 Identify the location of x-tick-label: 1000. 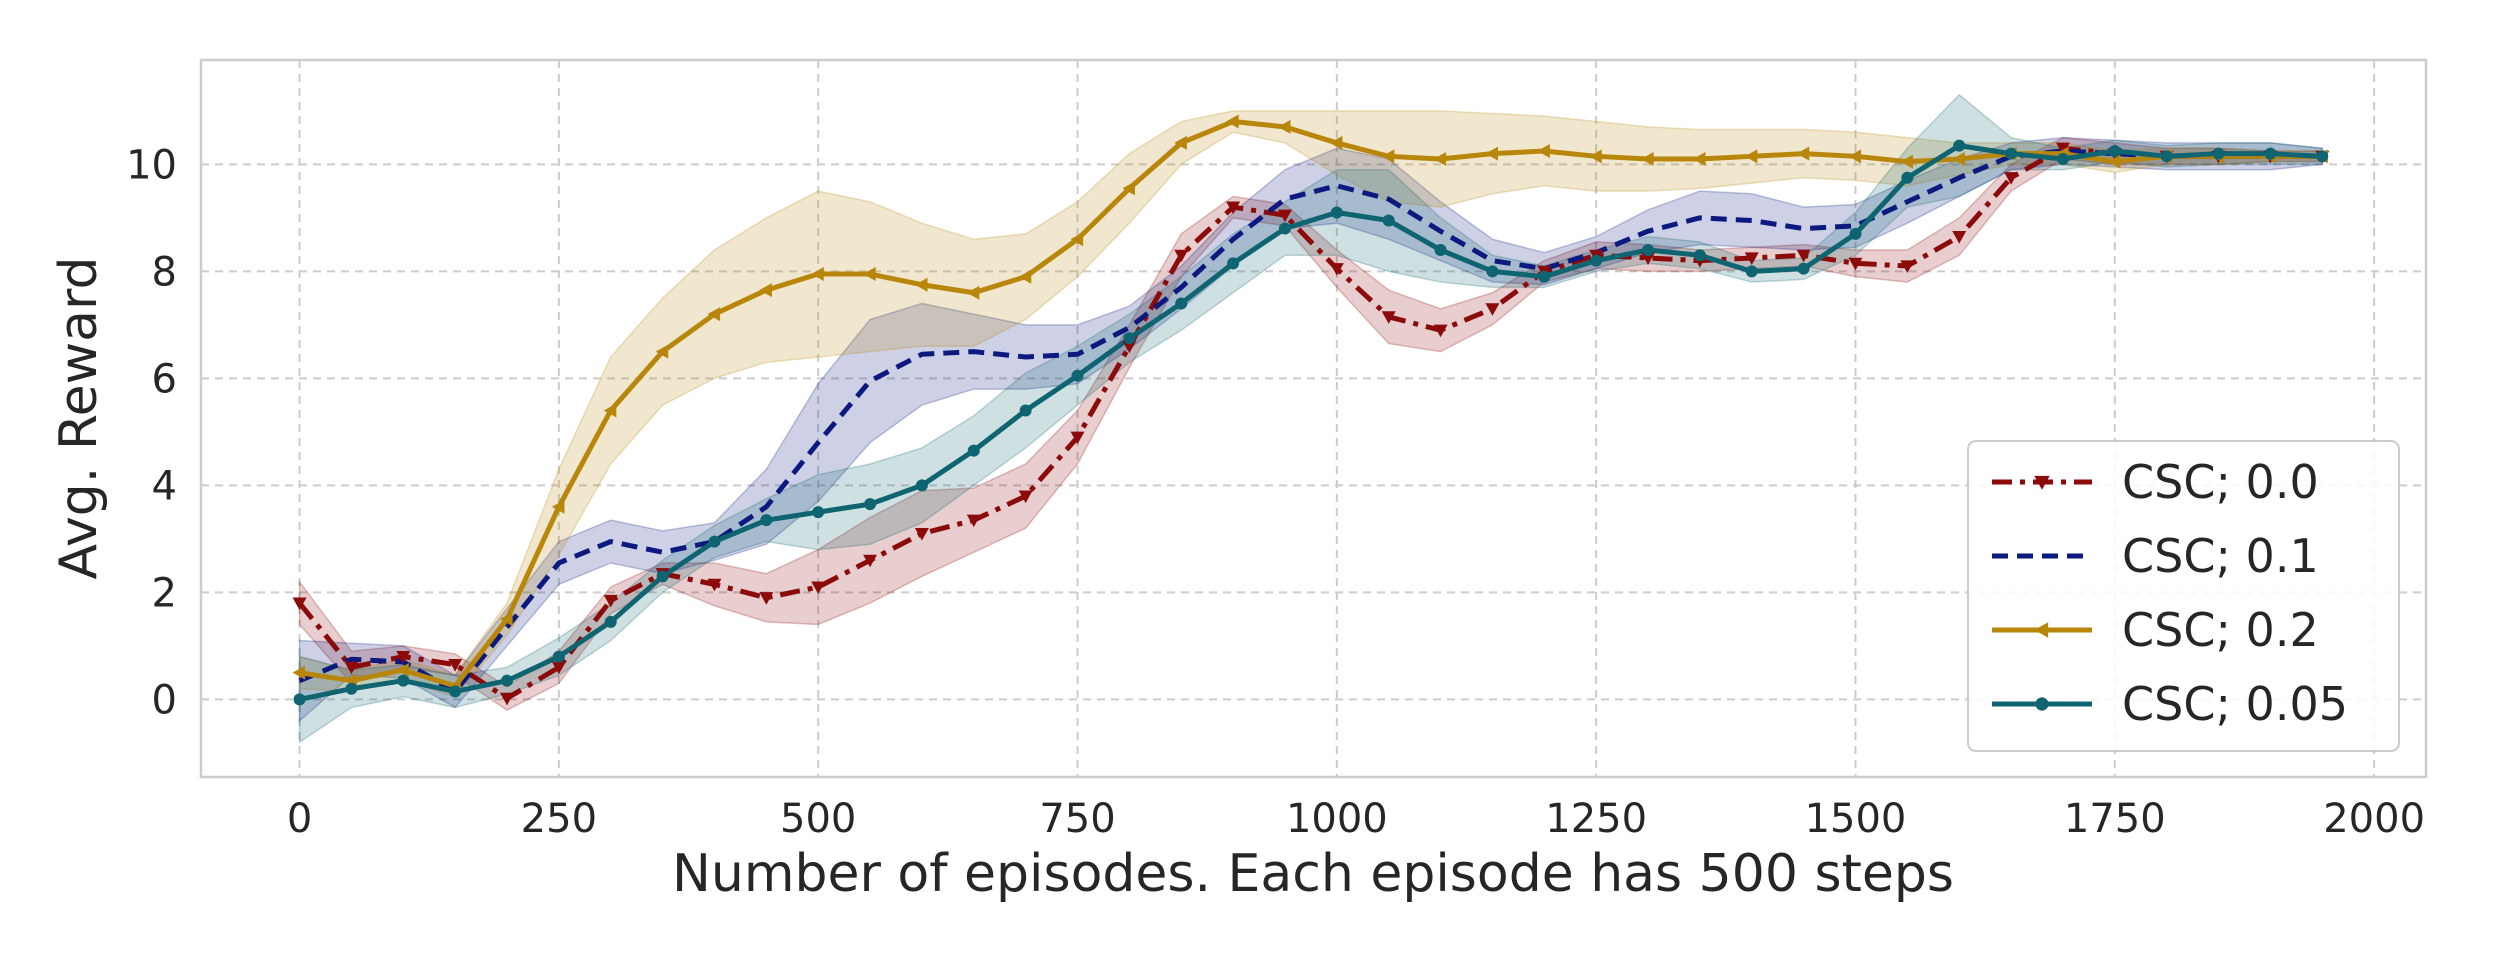
(1337, 819).